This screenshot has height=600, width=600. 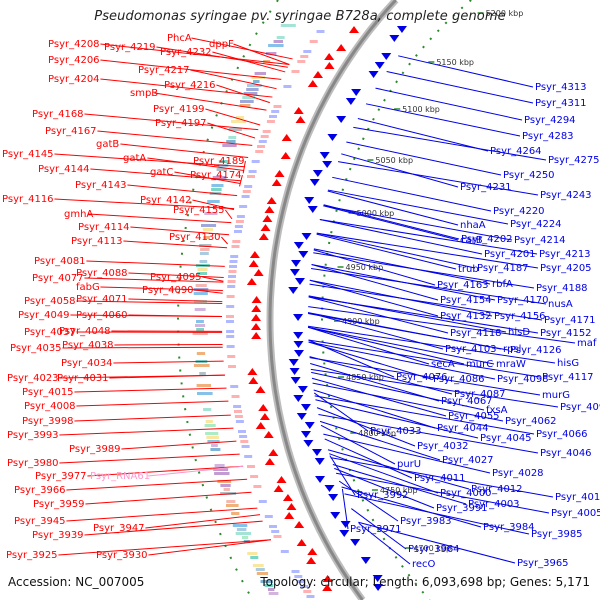 What do you see at coordinates (107, 144) in the screenshot?
I see `gene-label: gatB` at bounding box center [107, 144].